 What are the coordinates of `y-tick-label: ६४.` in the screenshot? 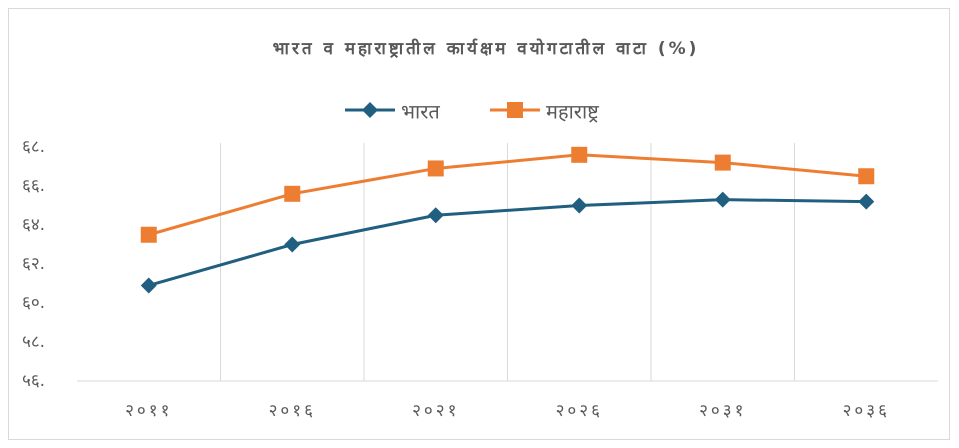 It's located at (33, 225).